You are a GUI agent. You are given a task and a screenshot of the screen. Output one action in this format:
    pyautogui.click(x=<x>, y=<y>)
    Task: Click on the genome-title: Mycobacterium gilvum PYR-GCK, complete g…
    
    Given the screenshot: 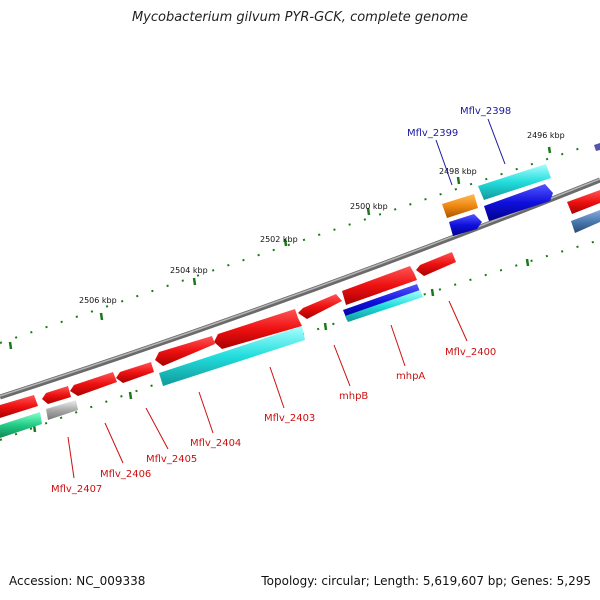 What is the action you would take?
    pyautogui.click(x=300, y=17)
    